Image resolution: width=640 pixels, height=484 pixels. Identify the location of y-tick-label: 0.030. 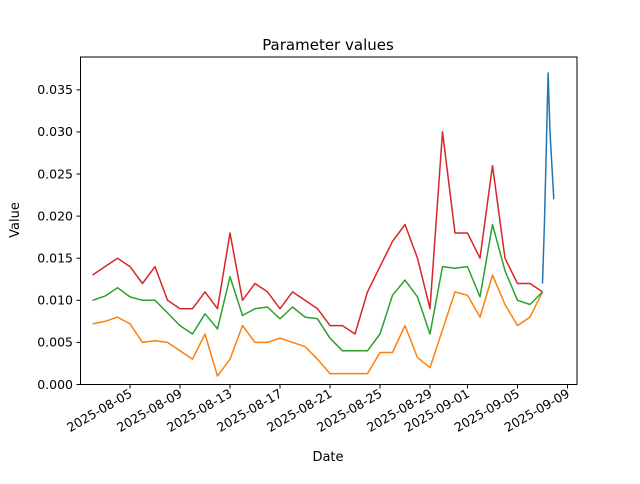
(55, 131).